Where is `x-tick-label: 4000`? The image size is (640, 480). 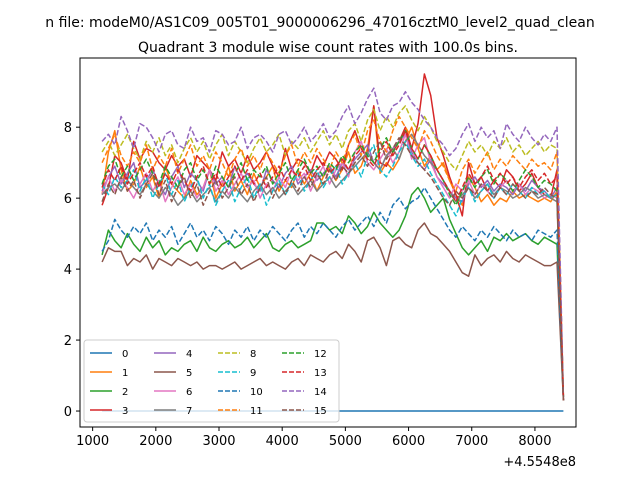 x-tick-label: 4000 is located at coordinates (282, 441).